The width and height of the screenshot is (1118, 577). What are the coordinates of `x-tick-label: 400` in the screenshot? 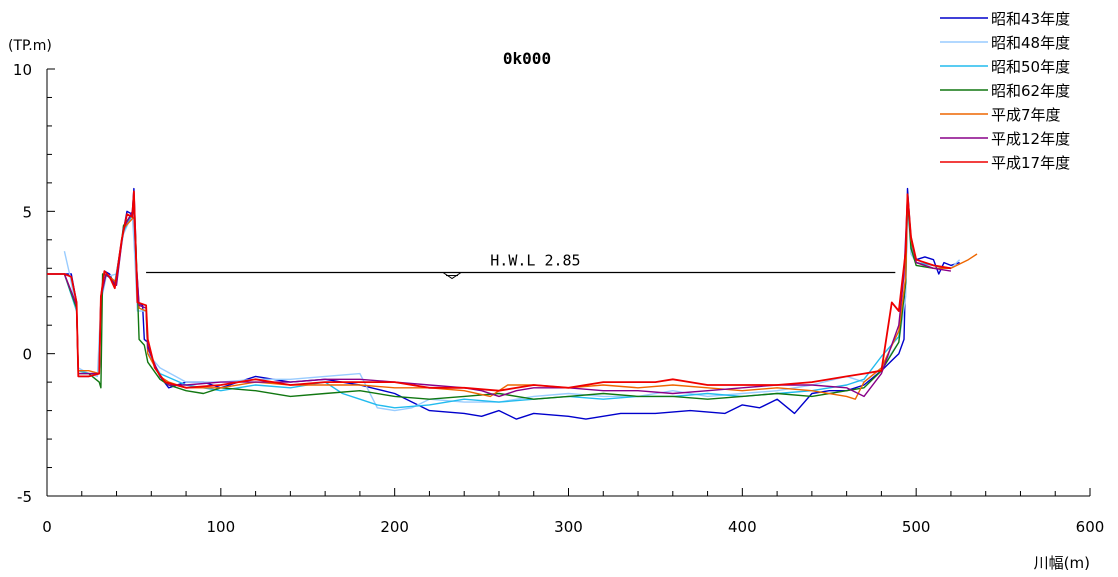 It's located at (742, 527).